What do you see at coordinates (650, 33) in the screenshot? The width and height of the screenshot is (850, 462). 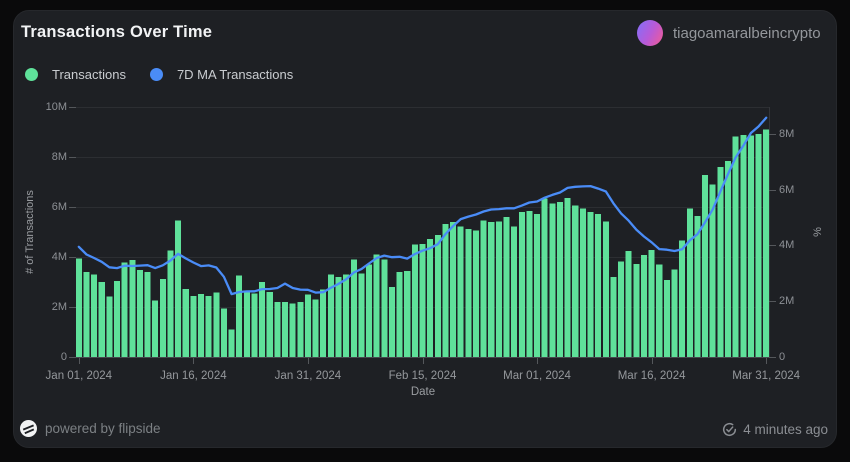 I see `avatar` at bounding box center [650, 33].